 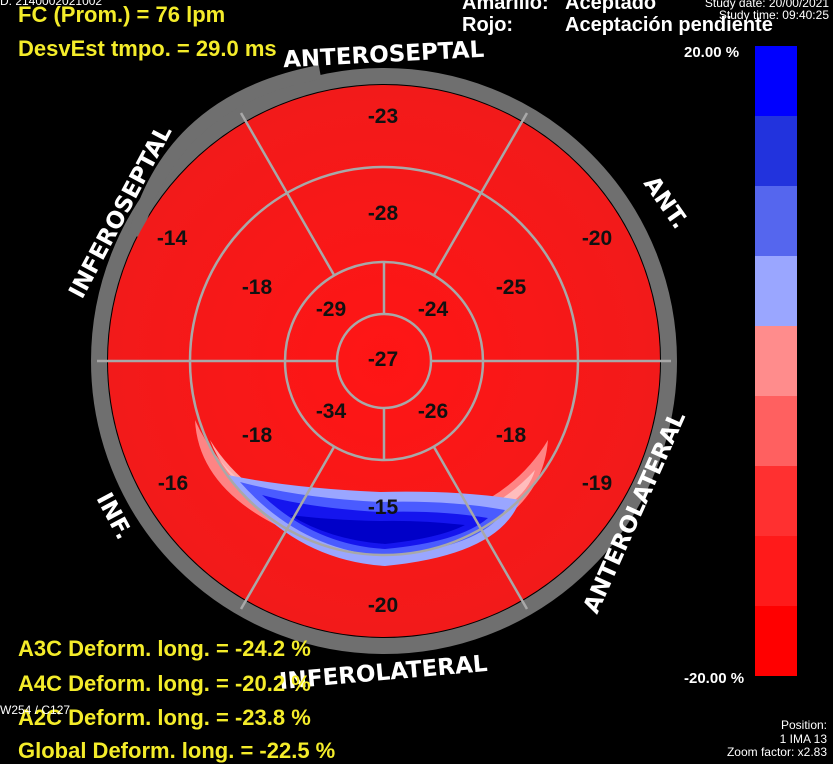 What do you see at coordinates (35, 710) in the screenshot?
I see `window-level: W254 / C127` at bounding box center [35, 710].